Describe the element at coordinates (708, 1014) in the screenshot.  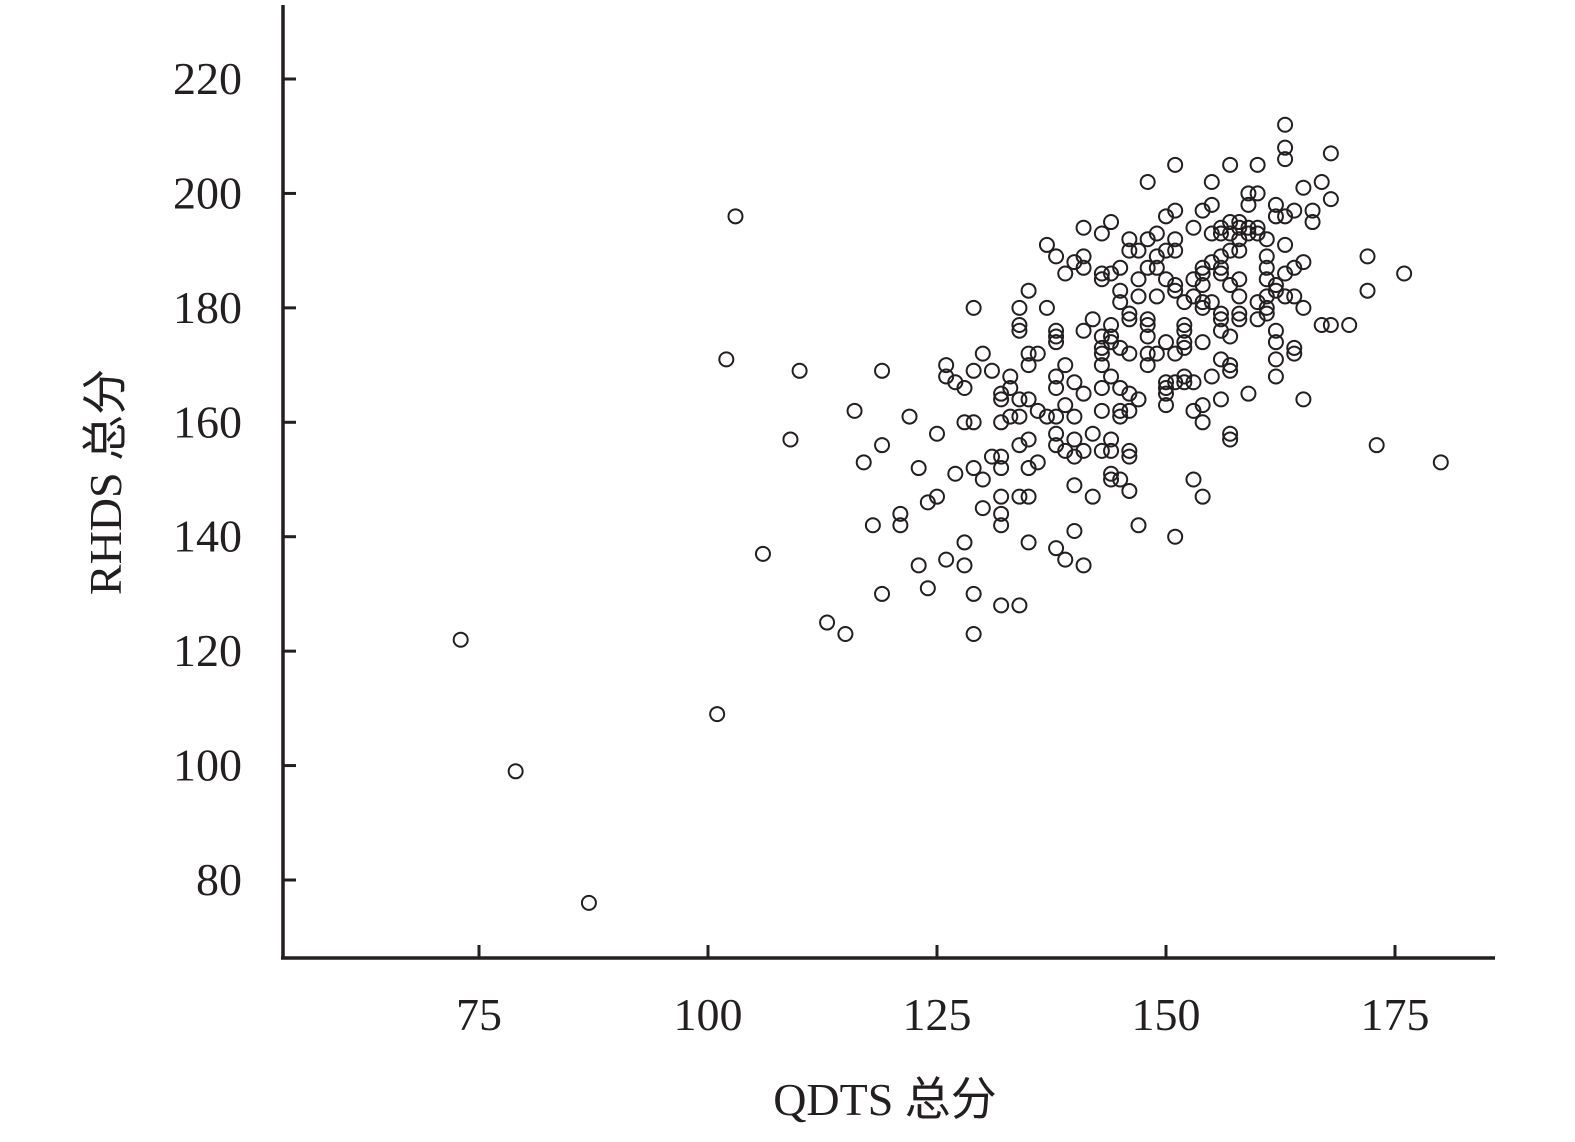
I see `x-tick-label: 100` at that location.